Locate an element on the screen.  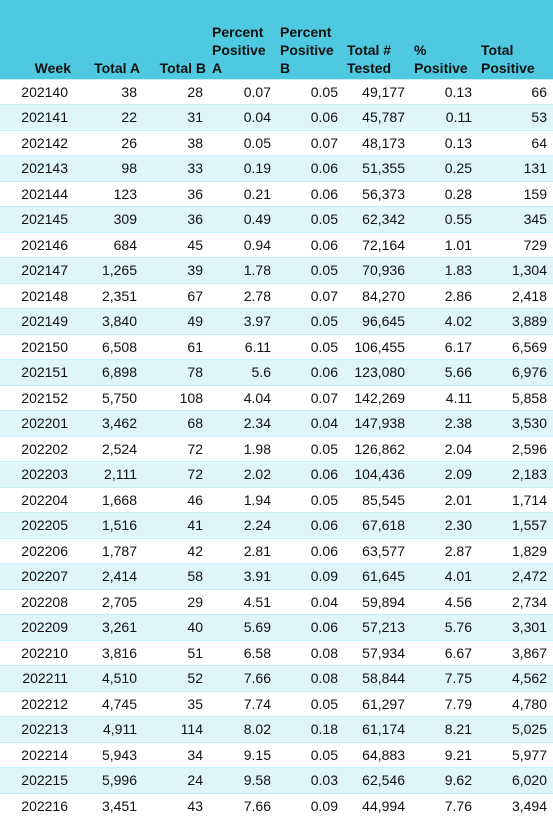
cell-percent-positive-a: 9.58 is located at coordinates (243, 780).